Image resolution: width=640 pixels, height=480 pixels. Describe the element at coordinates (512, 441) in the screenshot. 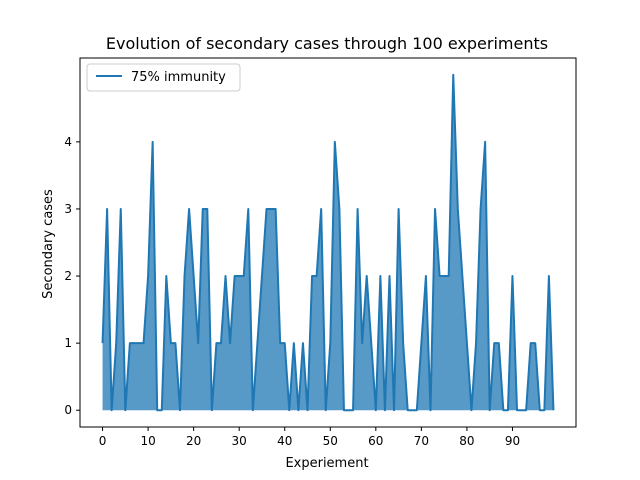

I see `x-tick-label: 90` at that location.